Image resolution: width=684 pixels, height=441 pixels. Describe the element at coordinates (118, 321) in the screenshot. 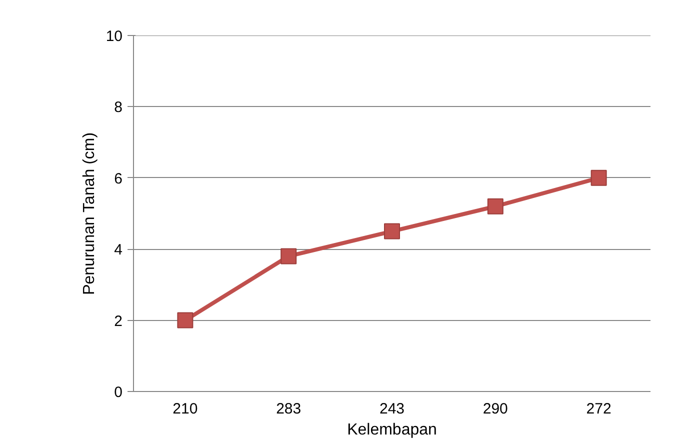

I see `y-tick-label: 2` at that location.